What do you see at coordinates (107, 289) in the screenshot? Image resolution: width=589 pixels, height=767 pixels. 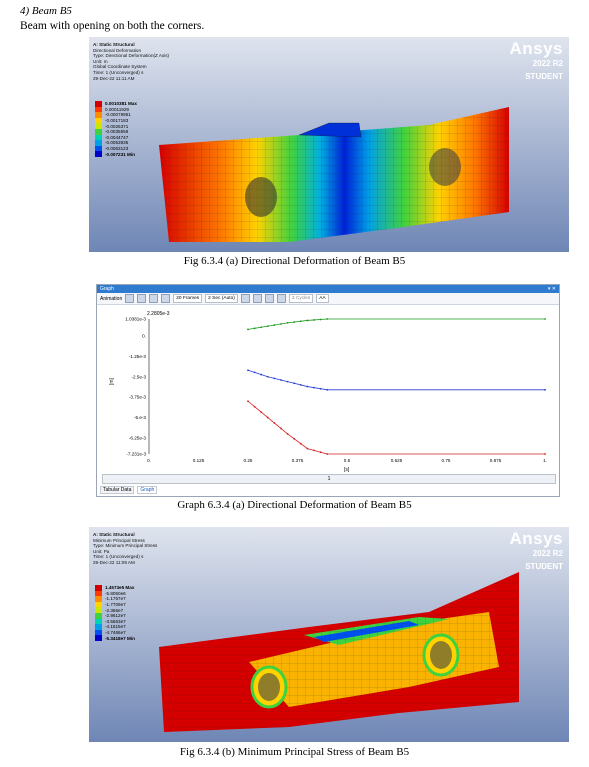 I see `graph-title: Graph` at bounding box center [107, 289].